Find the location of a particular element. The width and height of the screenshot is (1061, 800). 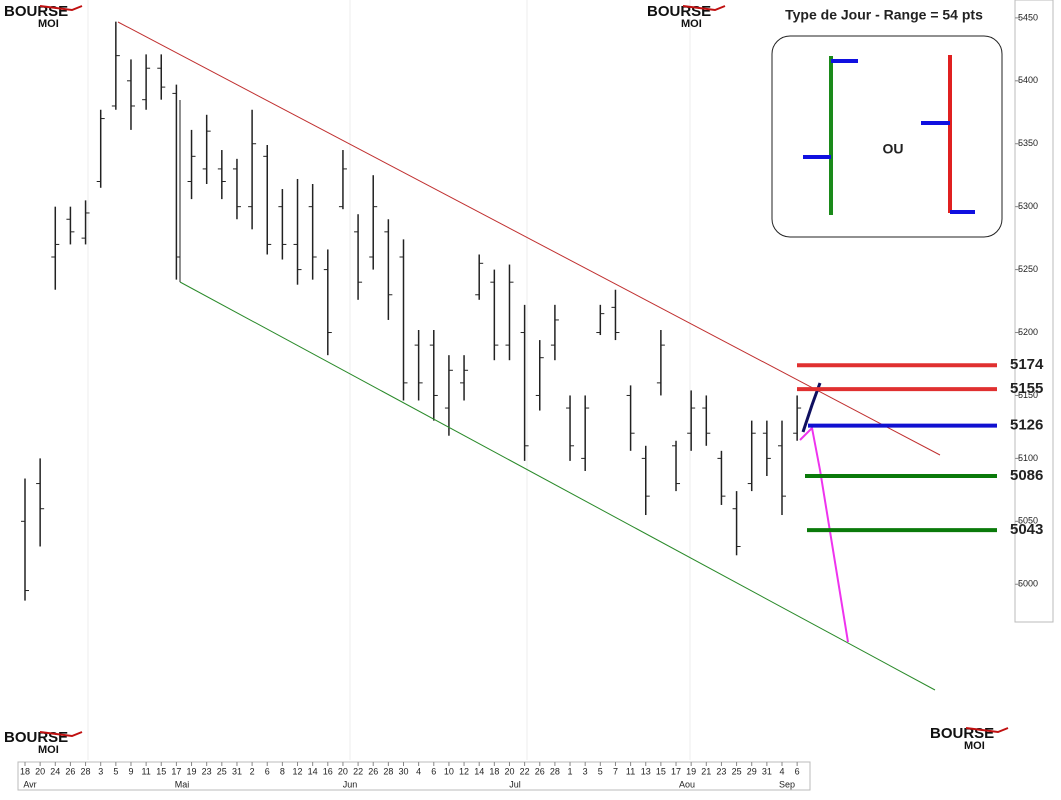

y-axis-box is located at coordinates (1034, 311).